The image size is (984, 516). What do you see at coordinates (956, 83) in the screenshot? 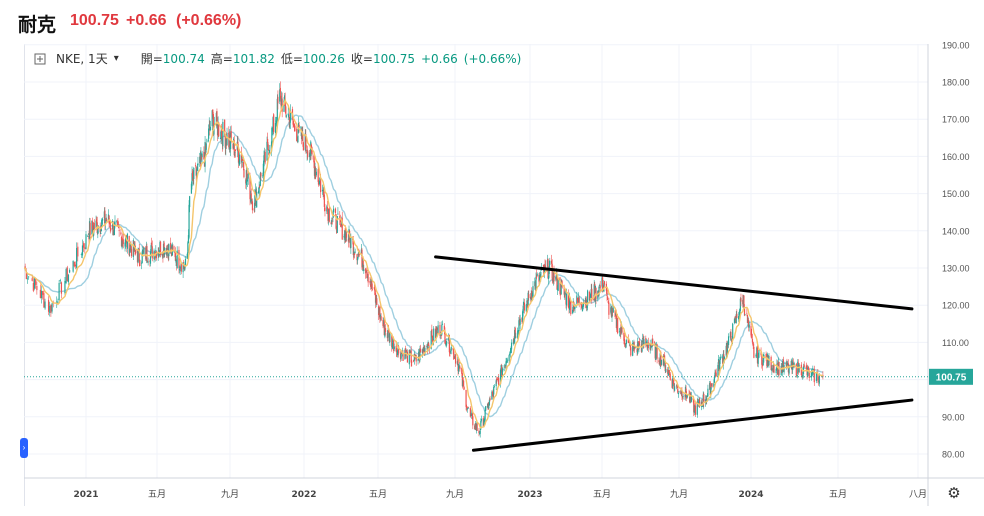
I see `y-tick-label: 180.00` at bounding box center [956, 83].